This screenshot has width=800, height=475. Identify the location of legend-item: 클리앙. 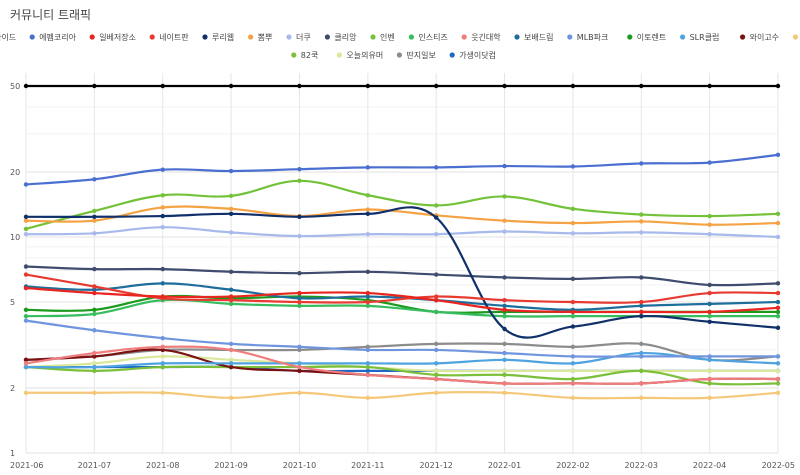
(340, 37).